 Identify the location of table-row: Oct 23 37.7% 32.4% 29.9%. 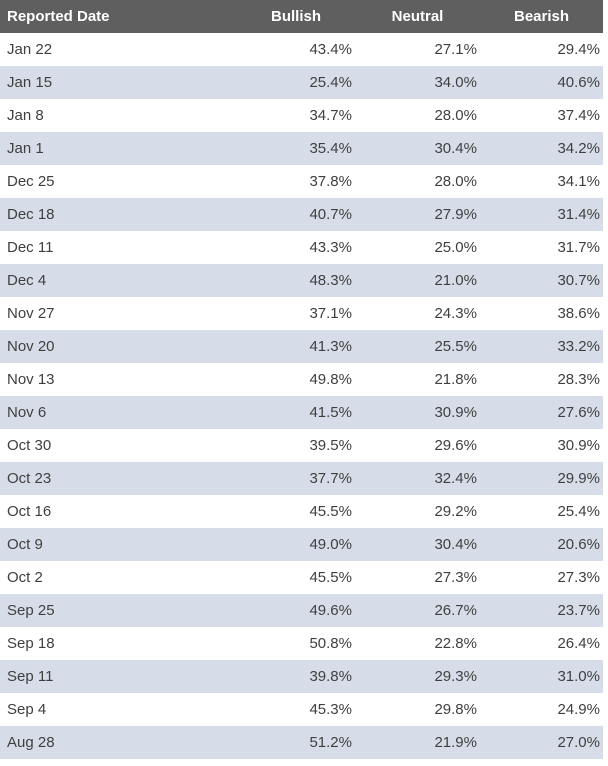
(301, 478).